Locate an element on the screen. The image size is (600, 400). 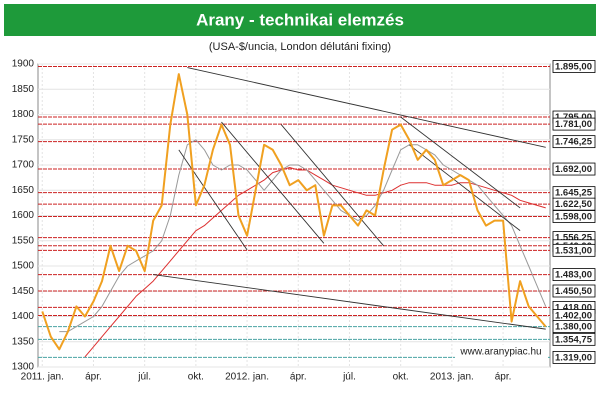
level-label: 1.354,75 is located at coordinates (574, 339).